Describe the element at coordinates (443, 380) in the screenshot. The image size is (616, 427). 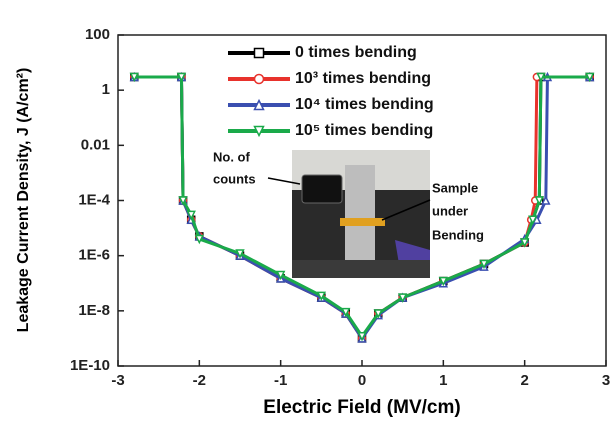
I see `x-tick-label: 1` at that location.